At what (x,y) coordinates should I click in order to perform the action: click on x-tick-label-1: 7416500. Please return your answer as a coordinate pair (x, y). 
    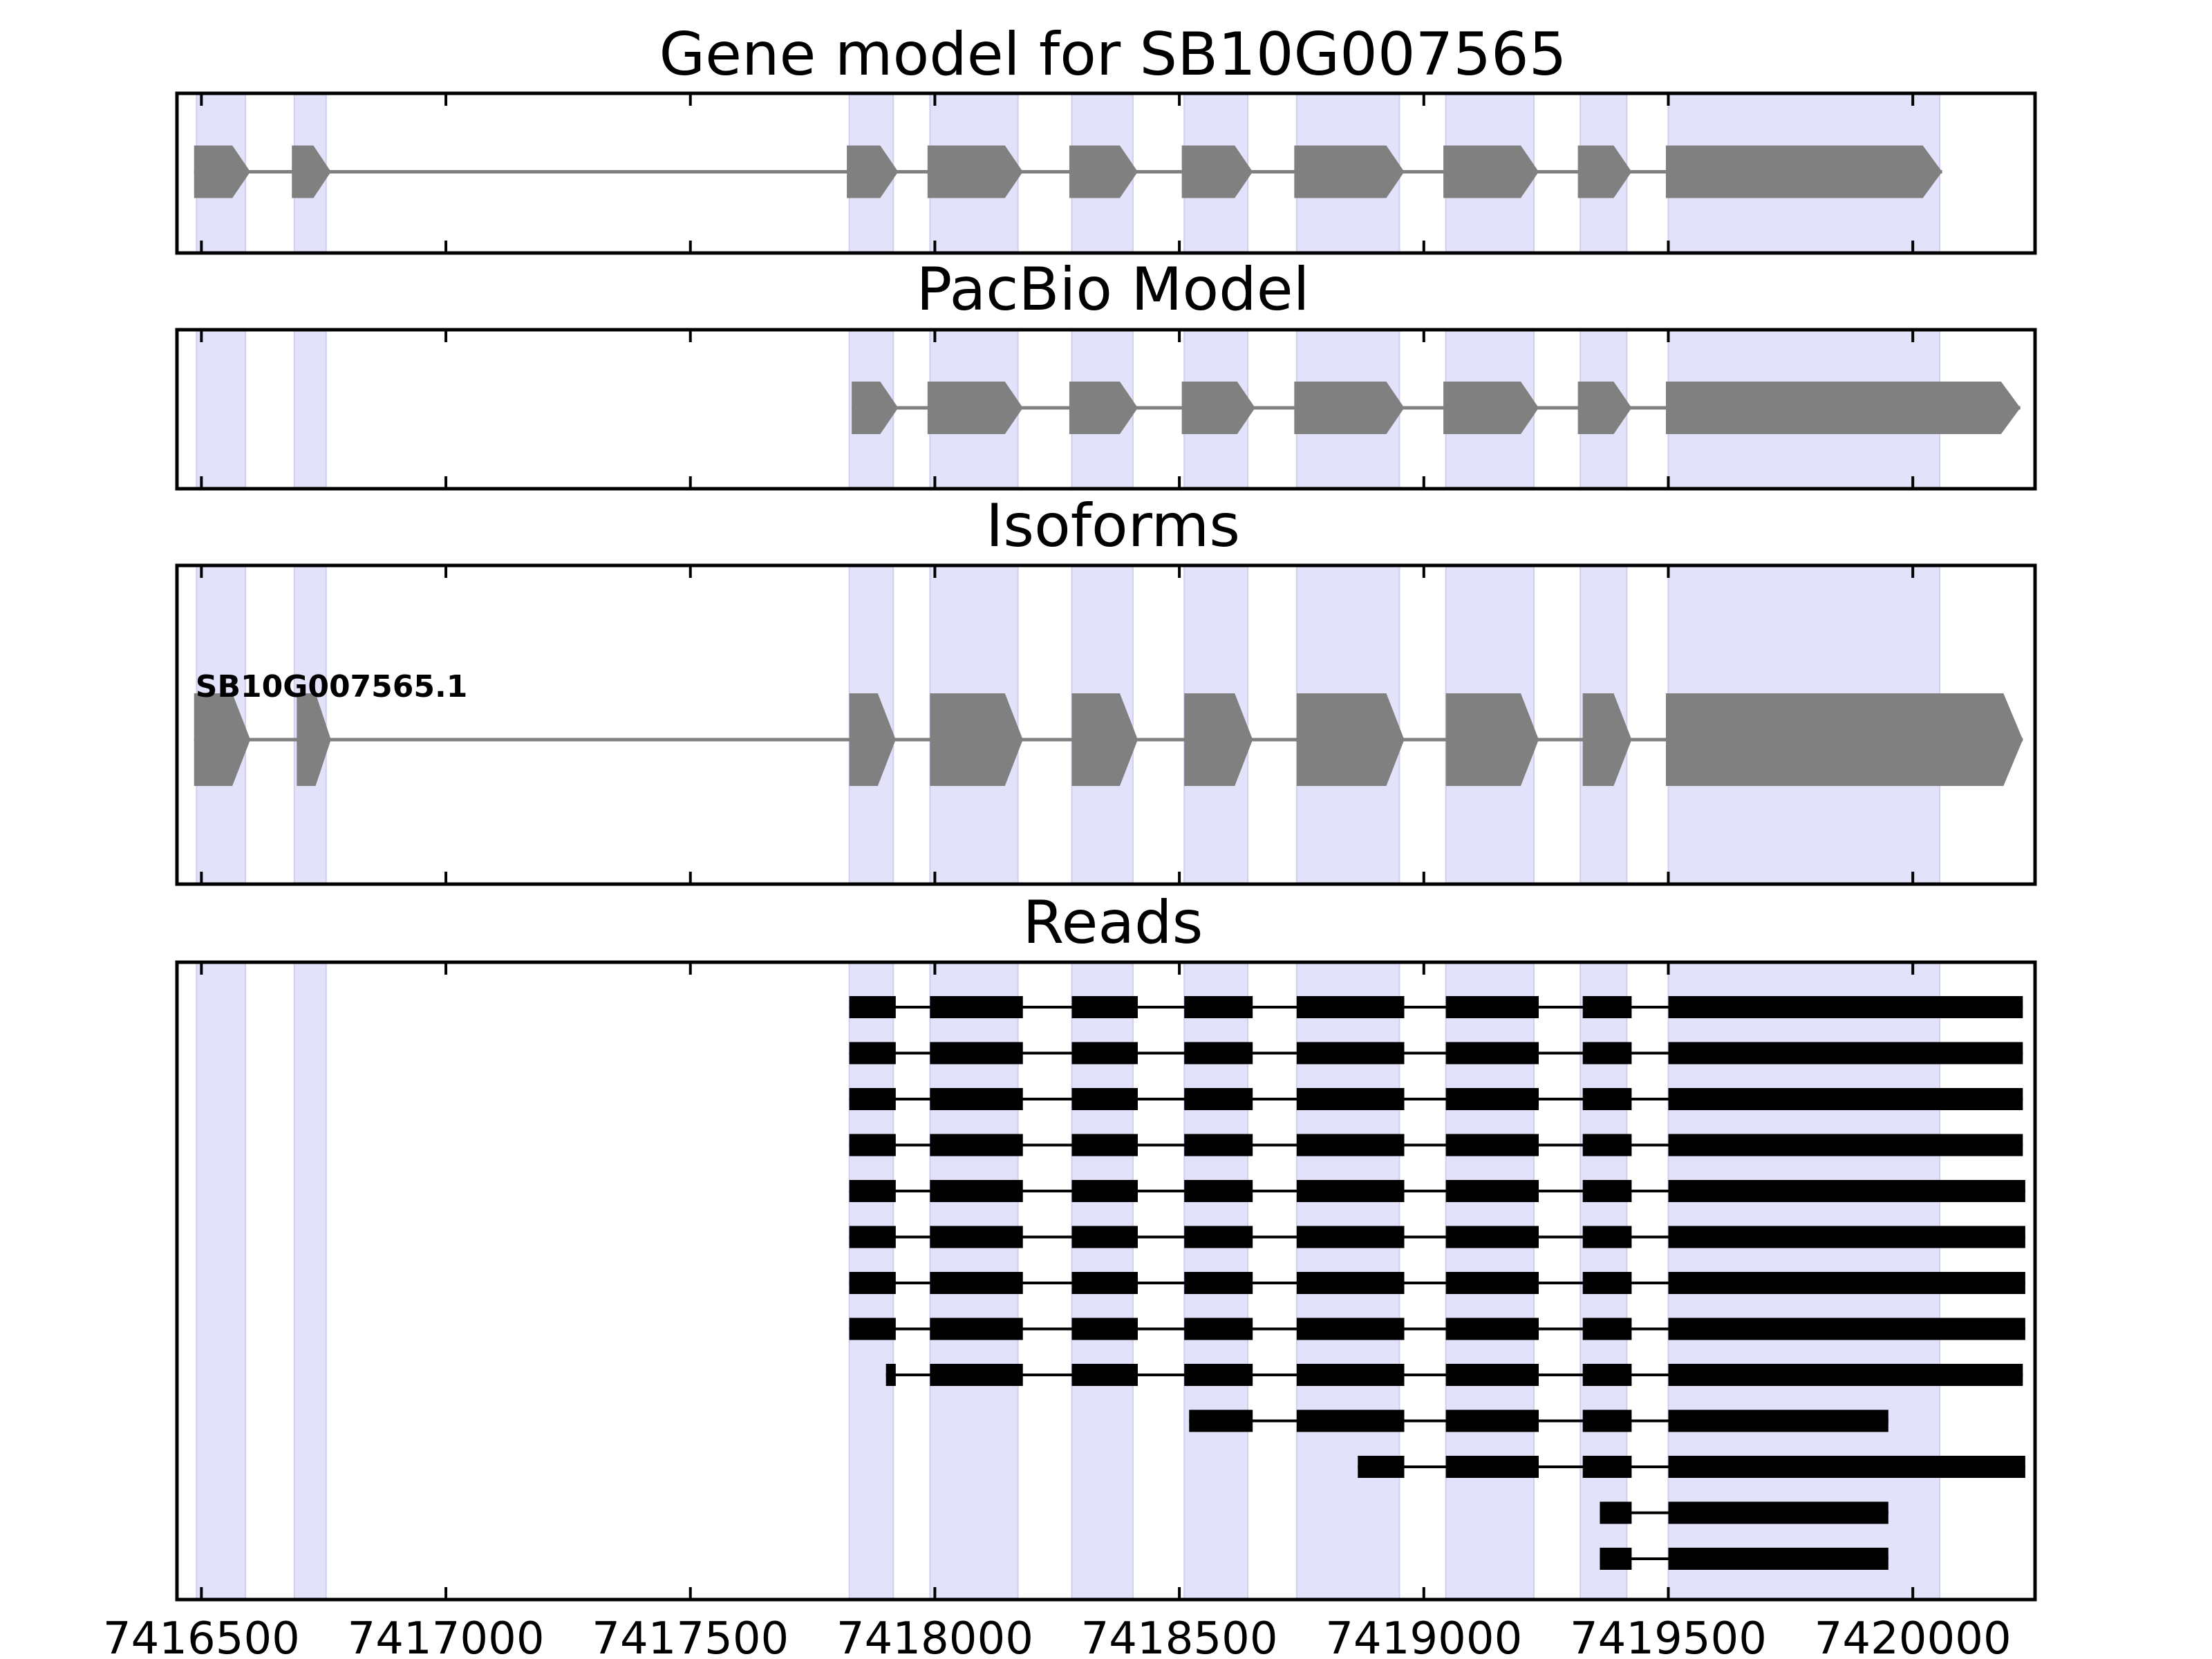
    Looking at the image, I should click on (201, 1636).